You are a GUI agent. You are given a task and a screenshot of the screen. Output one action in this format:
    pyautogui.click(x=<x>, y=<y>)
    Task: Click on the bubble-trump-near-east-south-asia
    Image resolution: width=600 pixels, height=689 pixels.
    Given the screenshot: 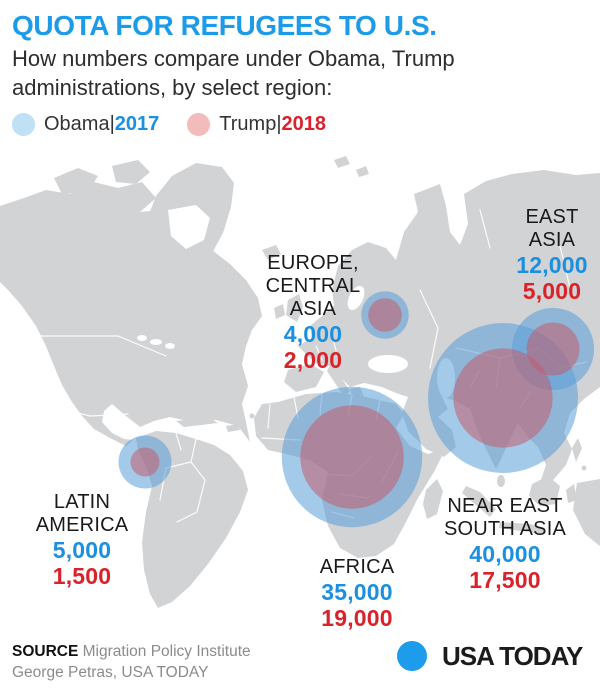 What is the action you would take?
    pyautogui.click(x=503, y=398)
    